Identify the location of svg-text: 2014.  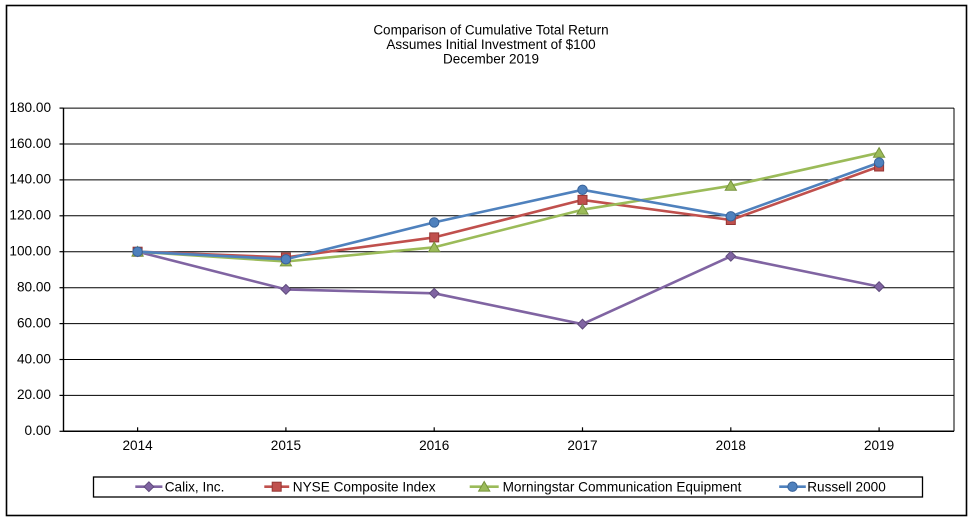
(137, 445).